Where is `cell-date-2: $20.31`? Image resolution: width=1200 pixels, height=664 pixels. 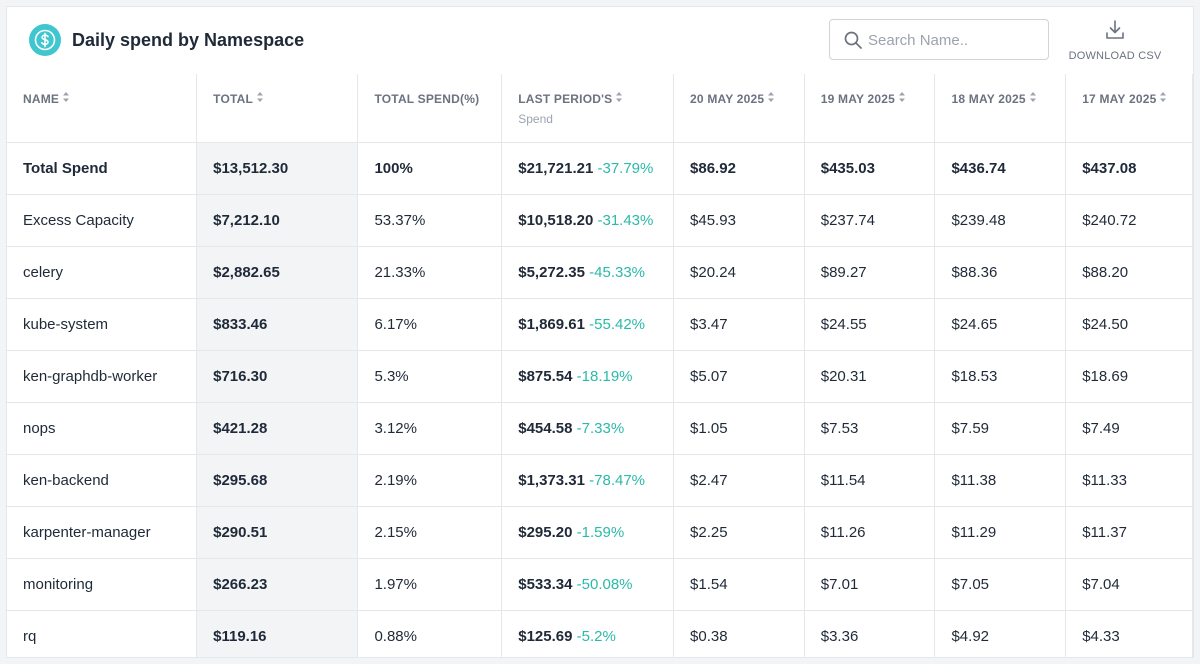 cell-date-2: $20.31 is located at coordinates (870, 376).